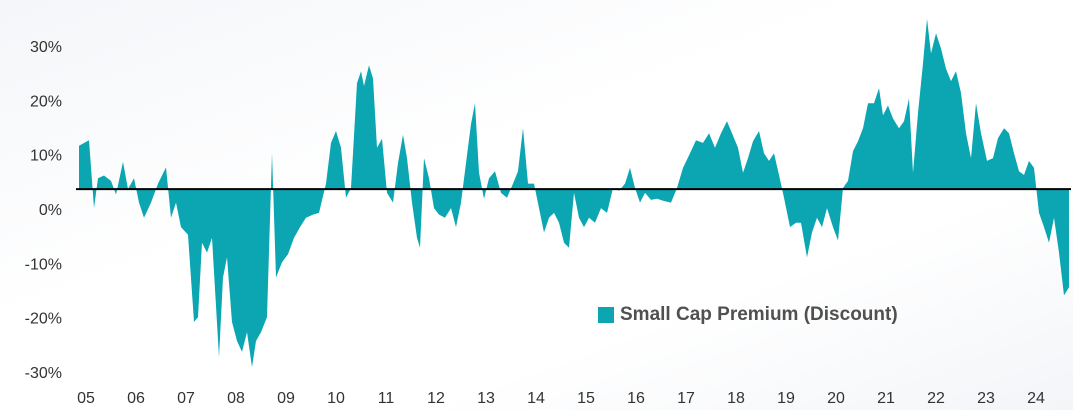 The image size is (1073, 410). Describe the element at coordinates (186, 398) in the screenshot. I see `x-tick-label: 07` at that location.